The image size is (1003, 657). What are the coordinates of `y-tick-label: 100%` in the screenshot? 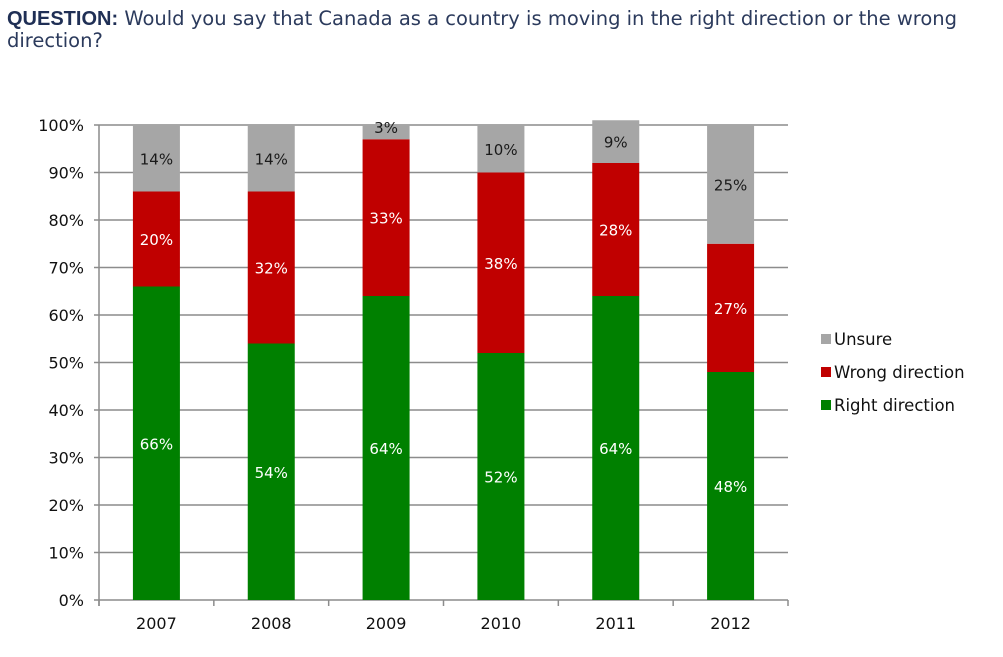 It's located at (61, 125).